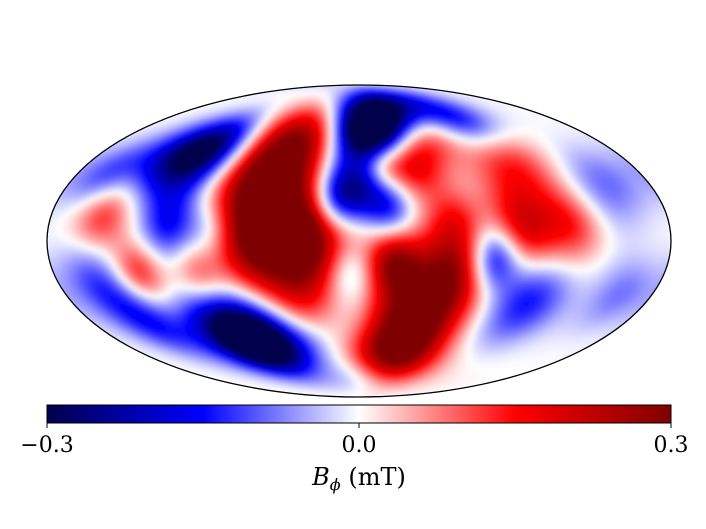  I want to click on colorbar-ticks: −0.3 0.0 0.3, so click(354, 440).